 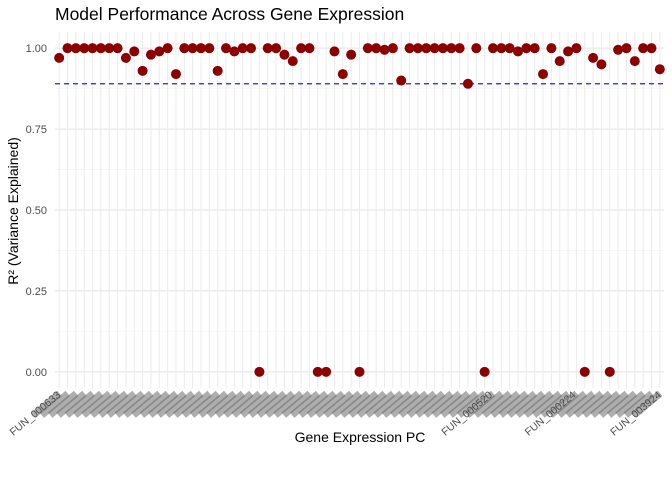 What do you see at coordinates (229, 14) in the screenshot?
I see `chart-title: Model Performance Across Gene Expression` at bounding box center [229, 14].